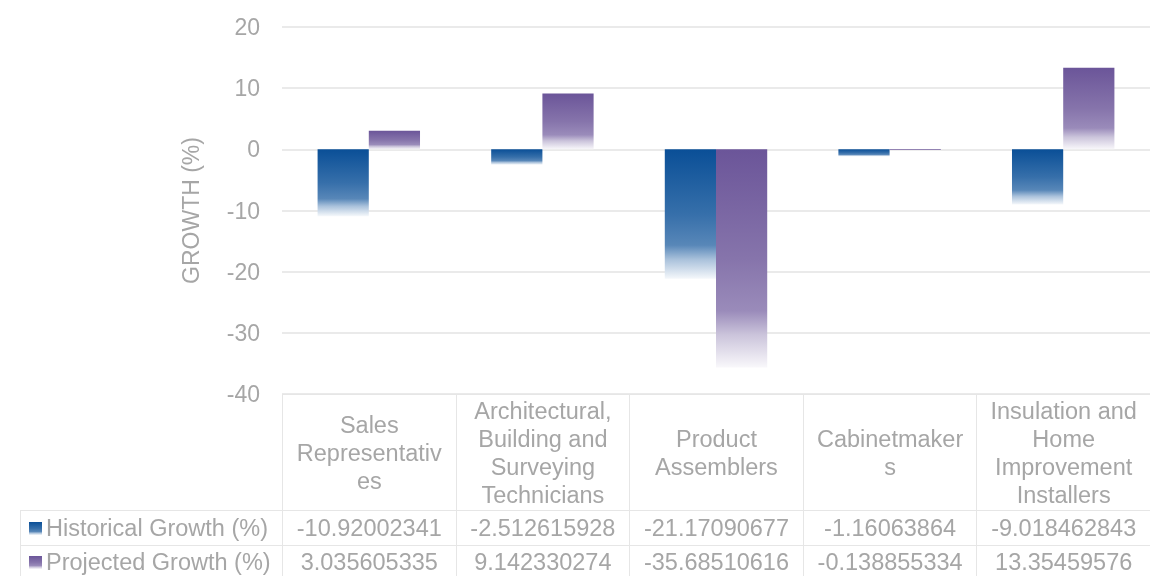 This screenshot has width=1150, height=576. Describe the element at coordinates (247, 88) in the screenshot. I see `y-tick-label: 10` at that location.